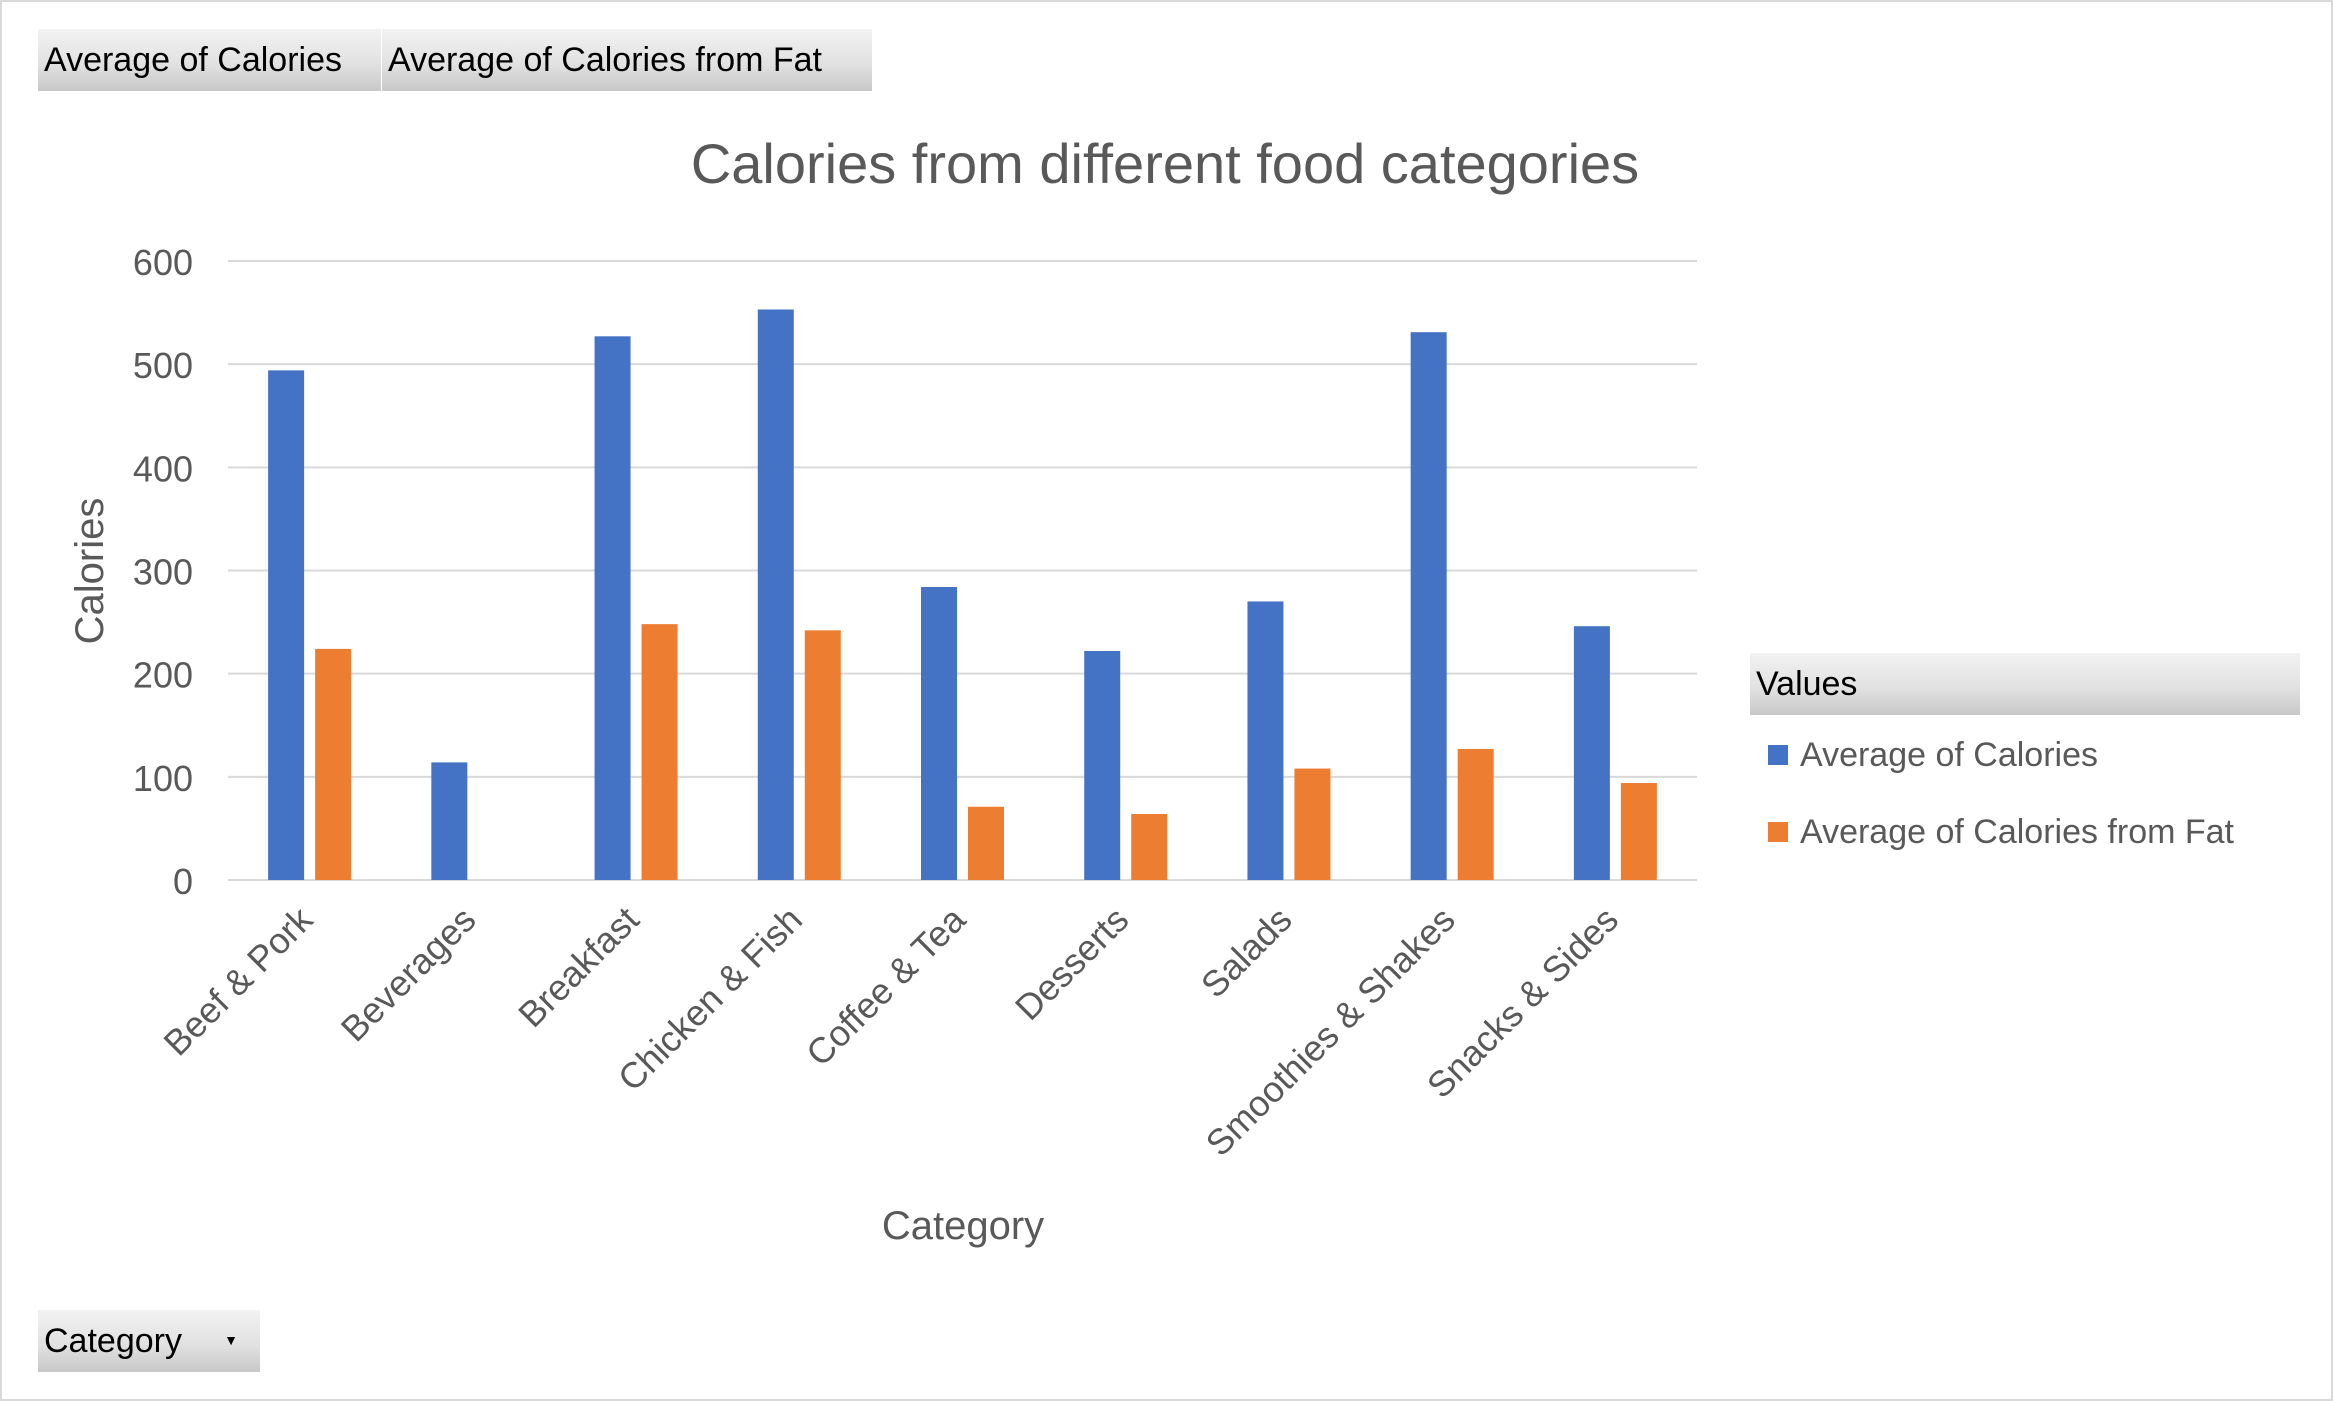  Describe the element at coordinates (605, 59) in the screenshot. I see `value-field-label: Average of Calories from Fat` at that location.